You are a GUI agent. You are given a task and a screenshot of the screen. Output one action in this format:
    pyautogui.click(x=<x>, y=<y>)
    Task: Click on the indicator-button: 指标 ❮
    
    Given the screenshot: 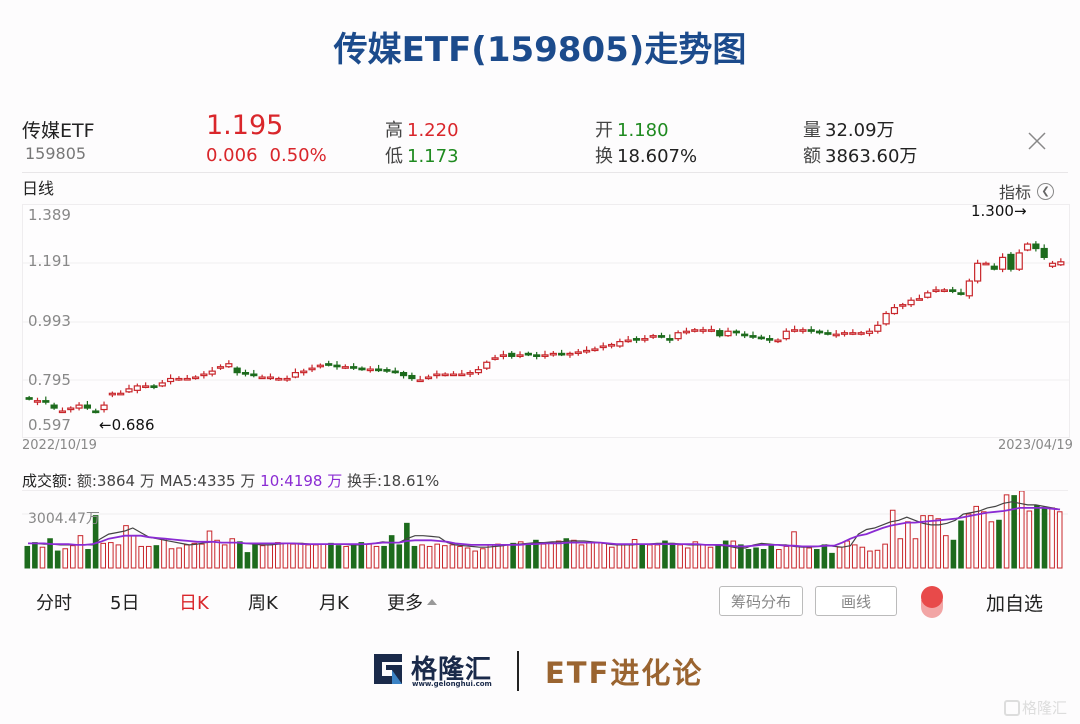 What is the action you would take?
    pyautogui.click(x=1027, y=191)
    